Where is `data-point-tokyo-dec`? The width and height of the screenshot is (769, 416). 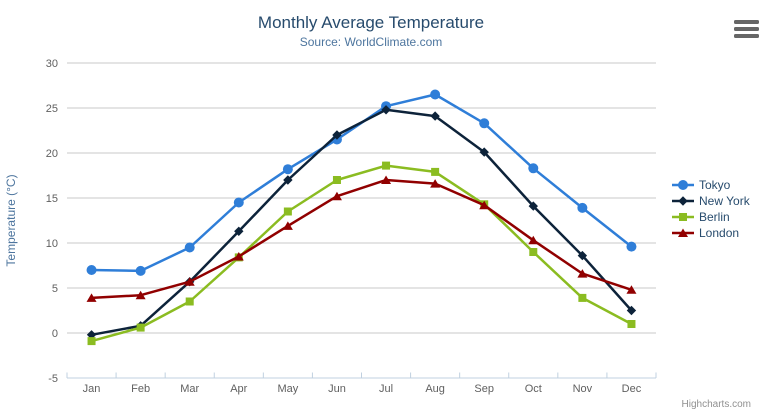 data-point-tokyo-dec is located at coordinates (631, 246).